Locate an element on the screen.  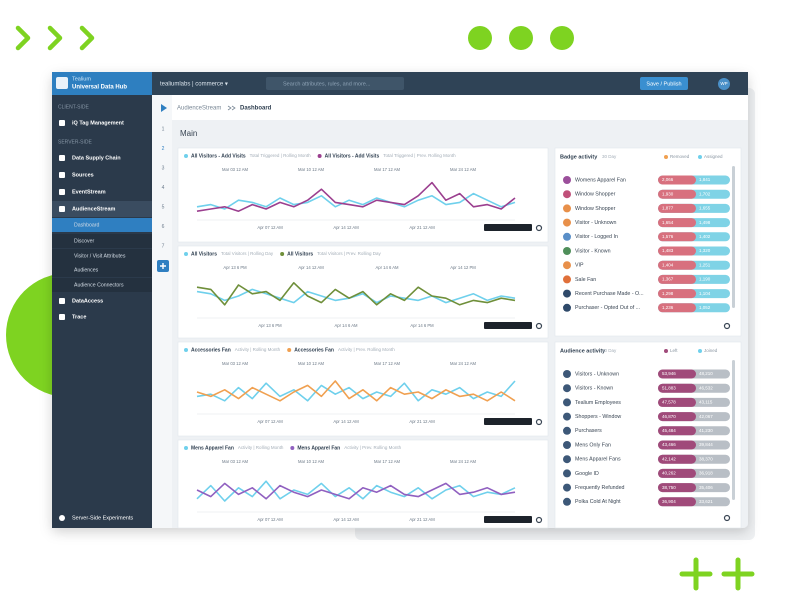
breadcrumb-bar is located at coordinates (460, 107).